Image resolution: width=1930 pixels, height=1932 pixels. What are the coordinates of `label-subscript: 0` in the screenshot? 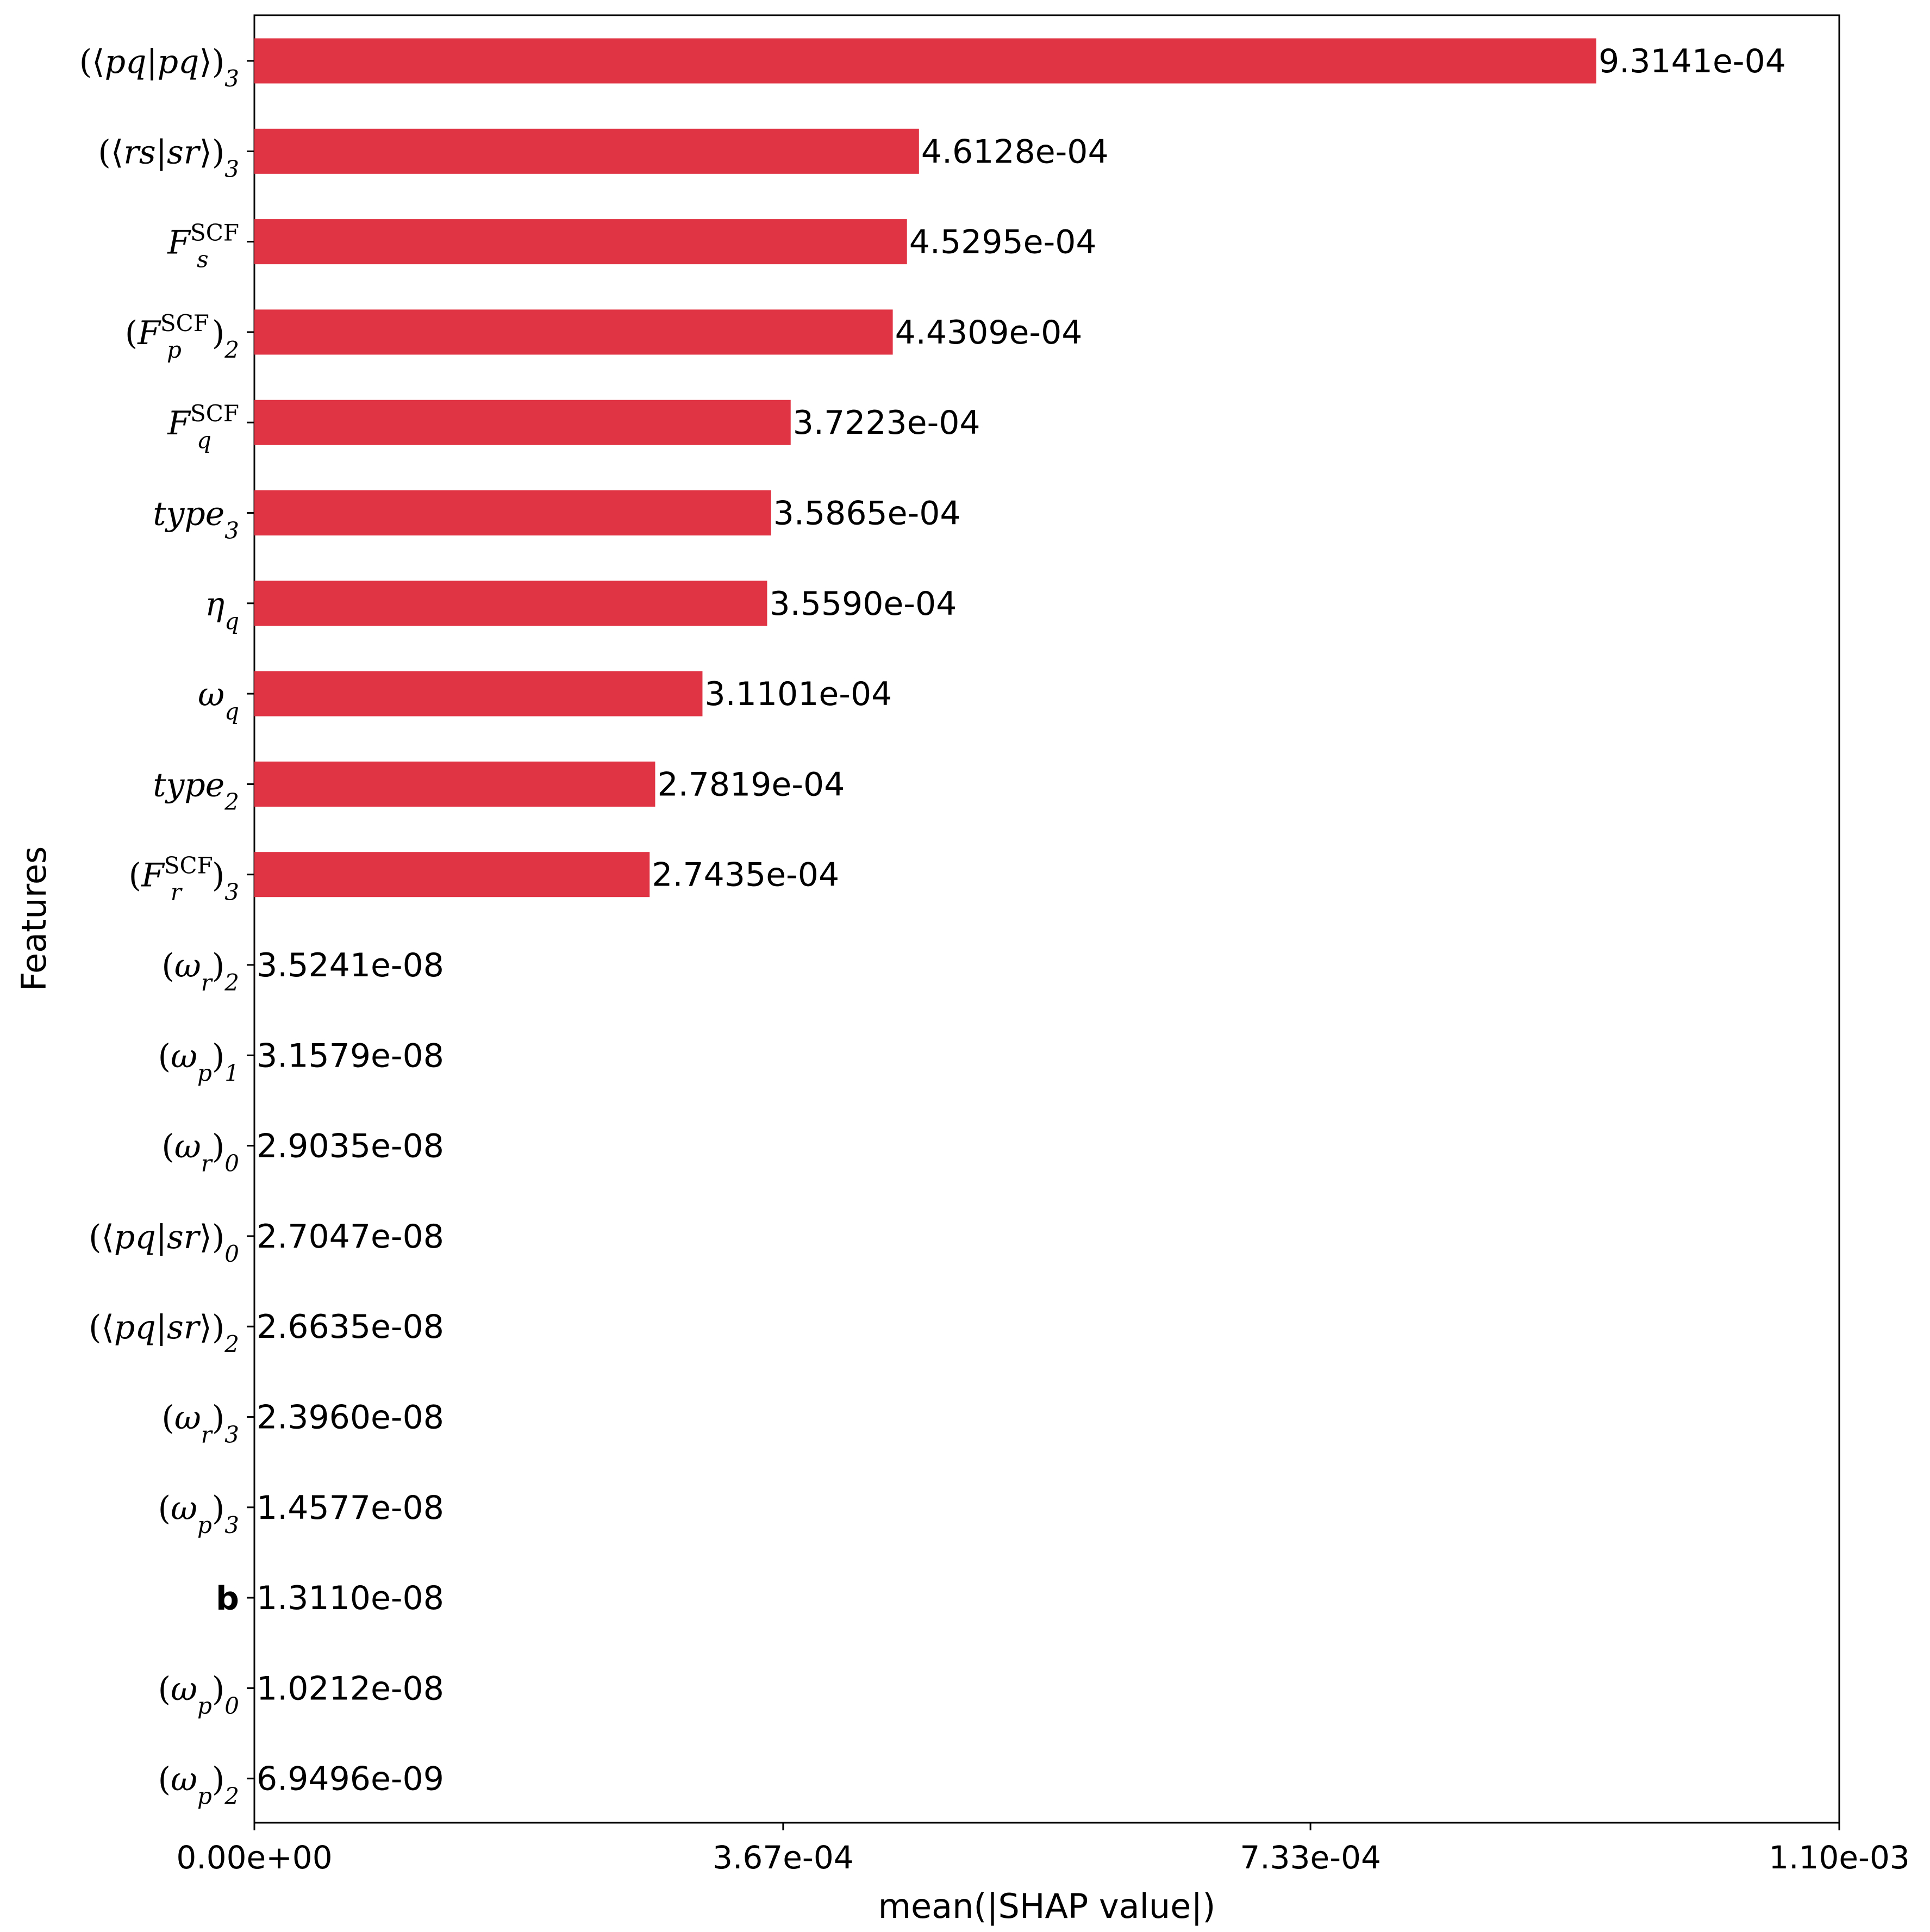 It's located at (231, 1253).